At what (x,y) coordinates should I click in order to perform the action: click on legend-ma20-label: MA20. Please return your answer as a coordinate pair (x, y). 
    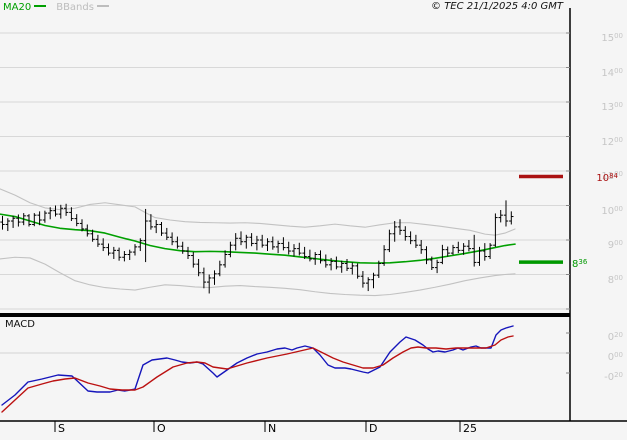
    Looking at the image, I should click on (17, 7).